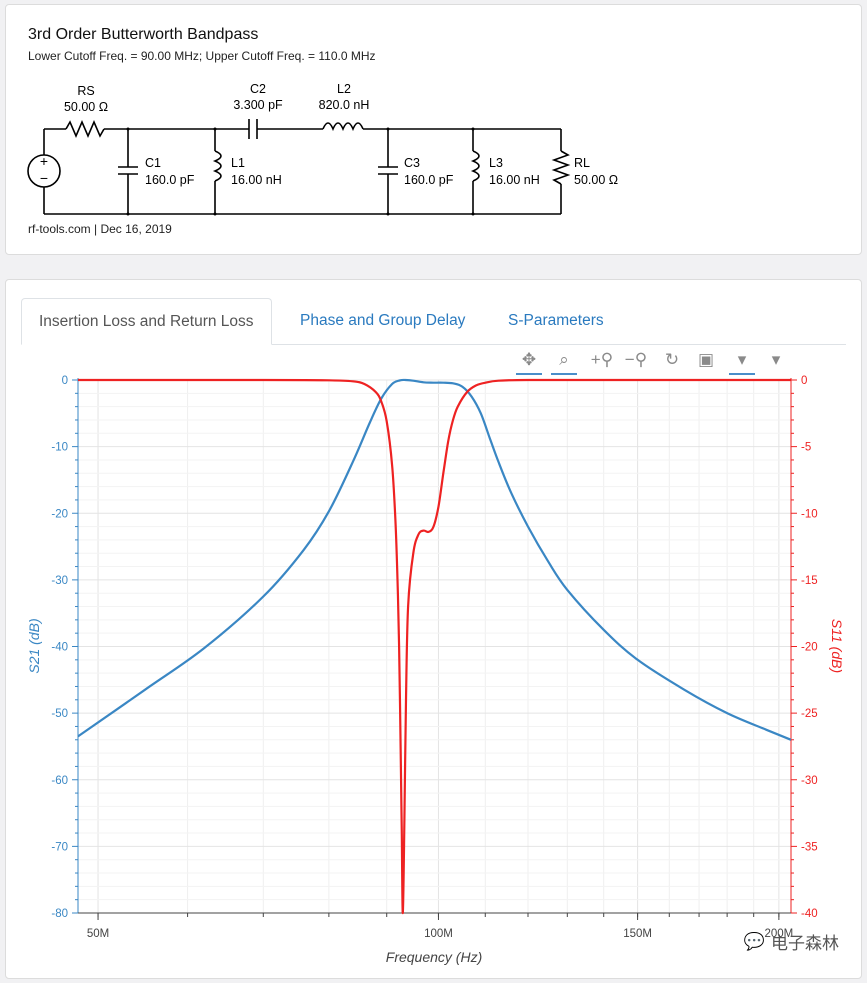 The height and width of the screenshot is (983, 867). I want to click on left-axis-title: S21 (dB), so click(34, 645).